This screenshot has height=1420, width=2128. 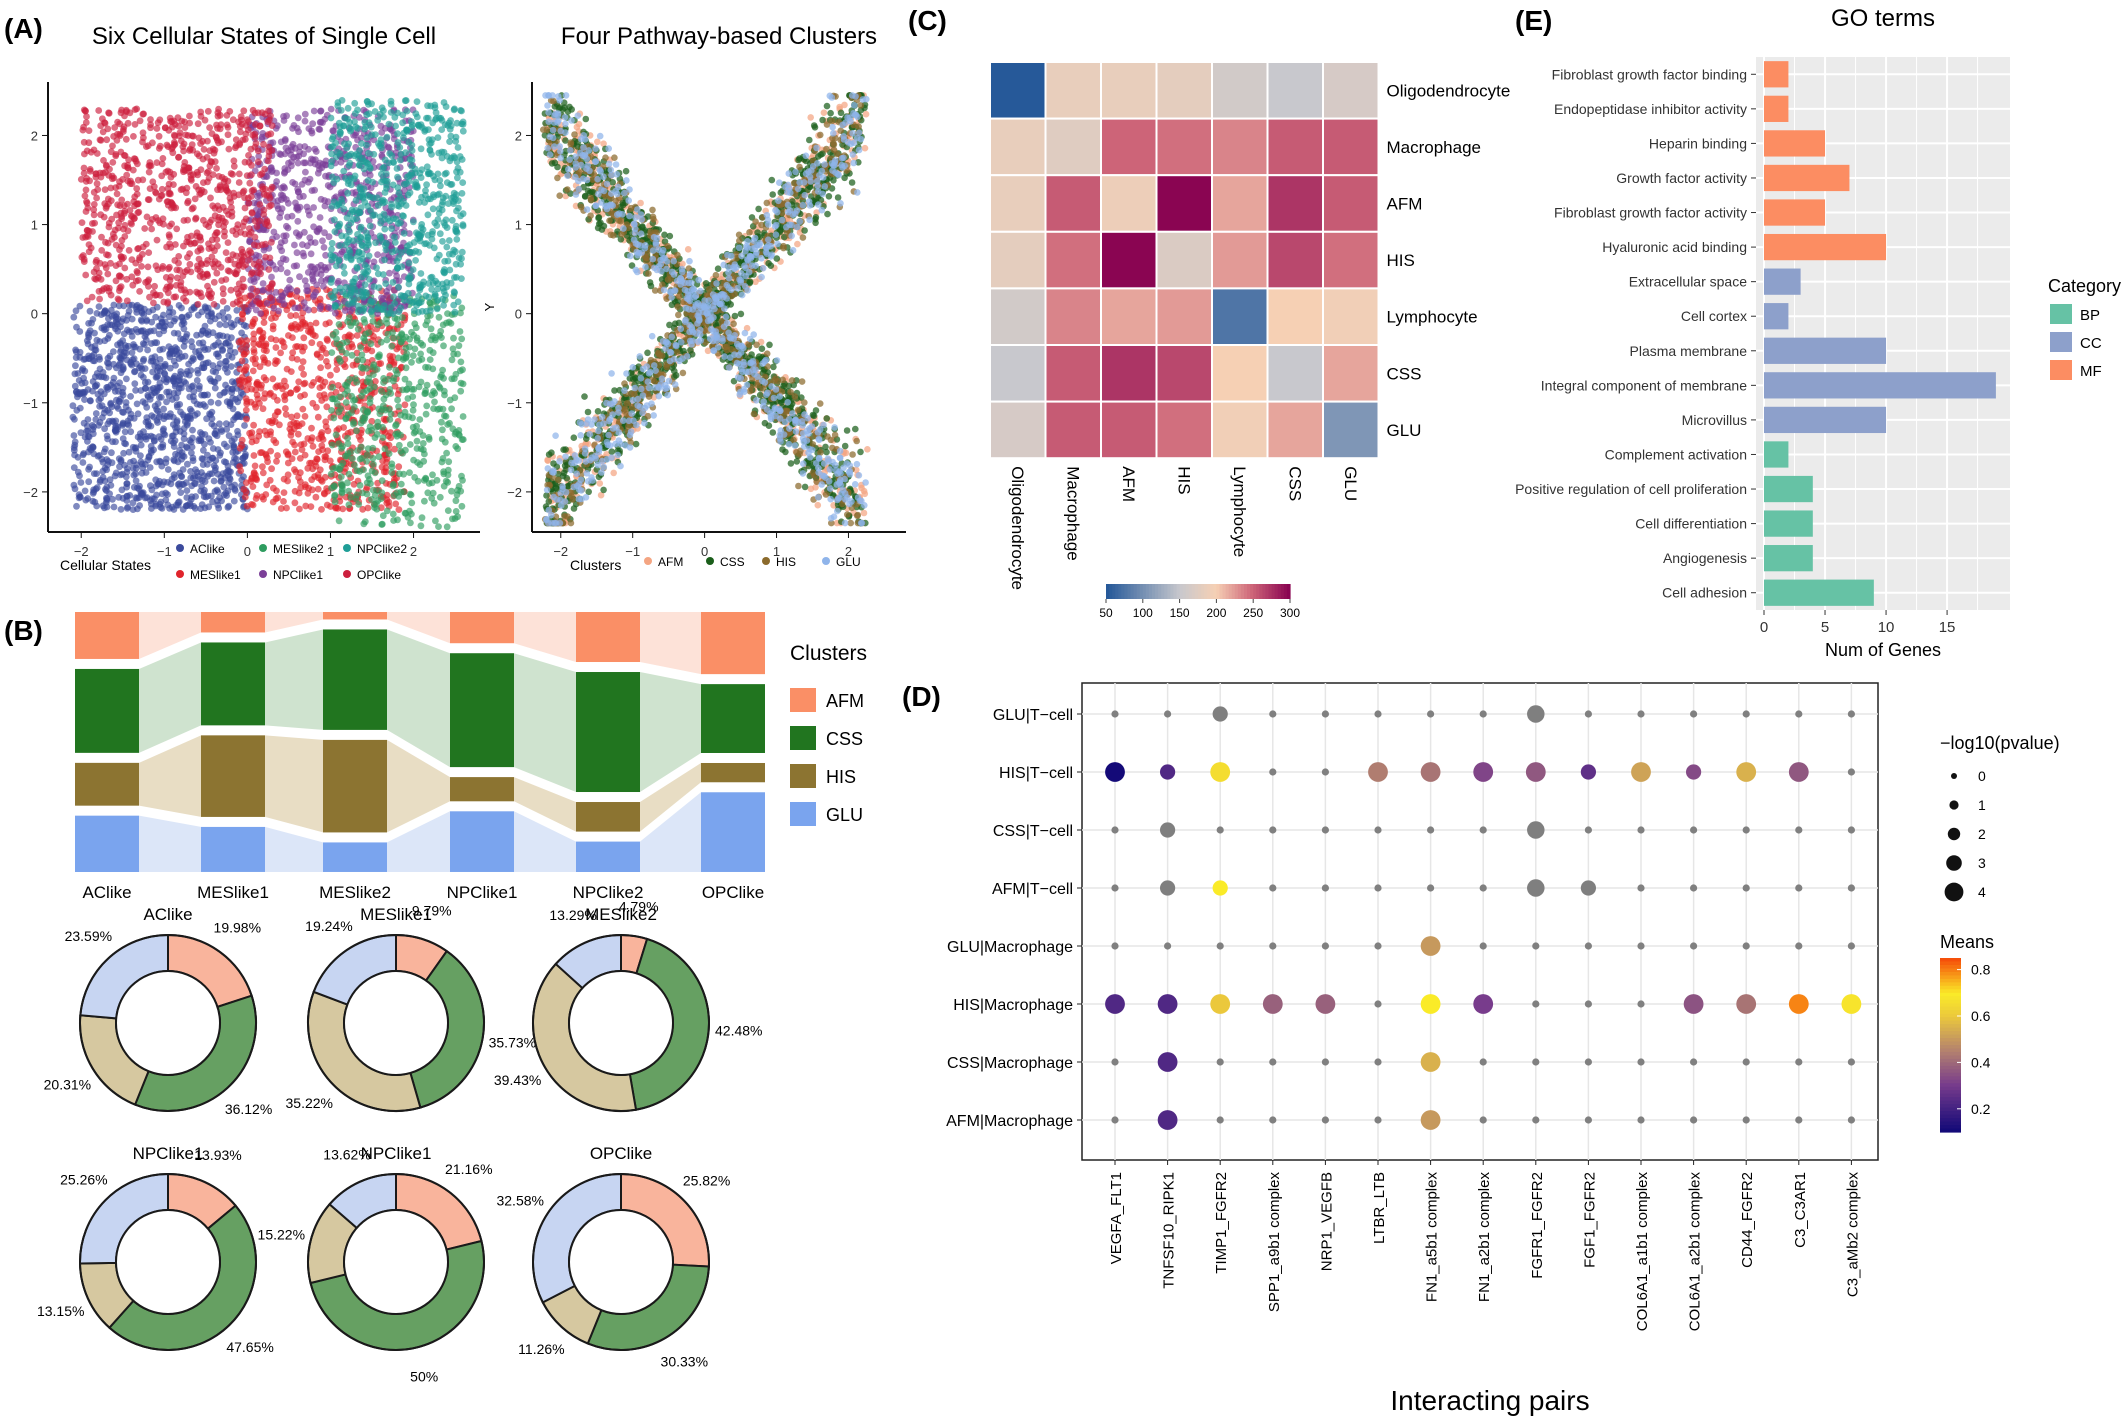 I want to click on scatter-points, so click(x=268, y=314).